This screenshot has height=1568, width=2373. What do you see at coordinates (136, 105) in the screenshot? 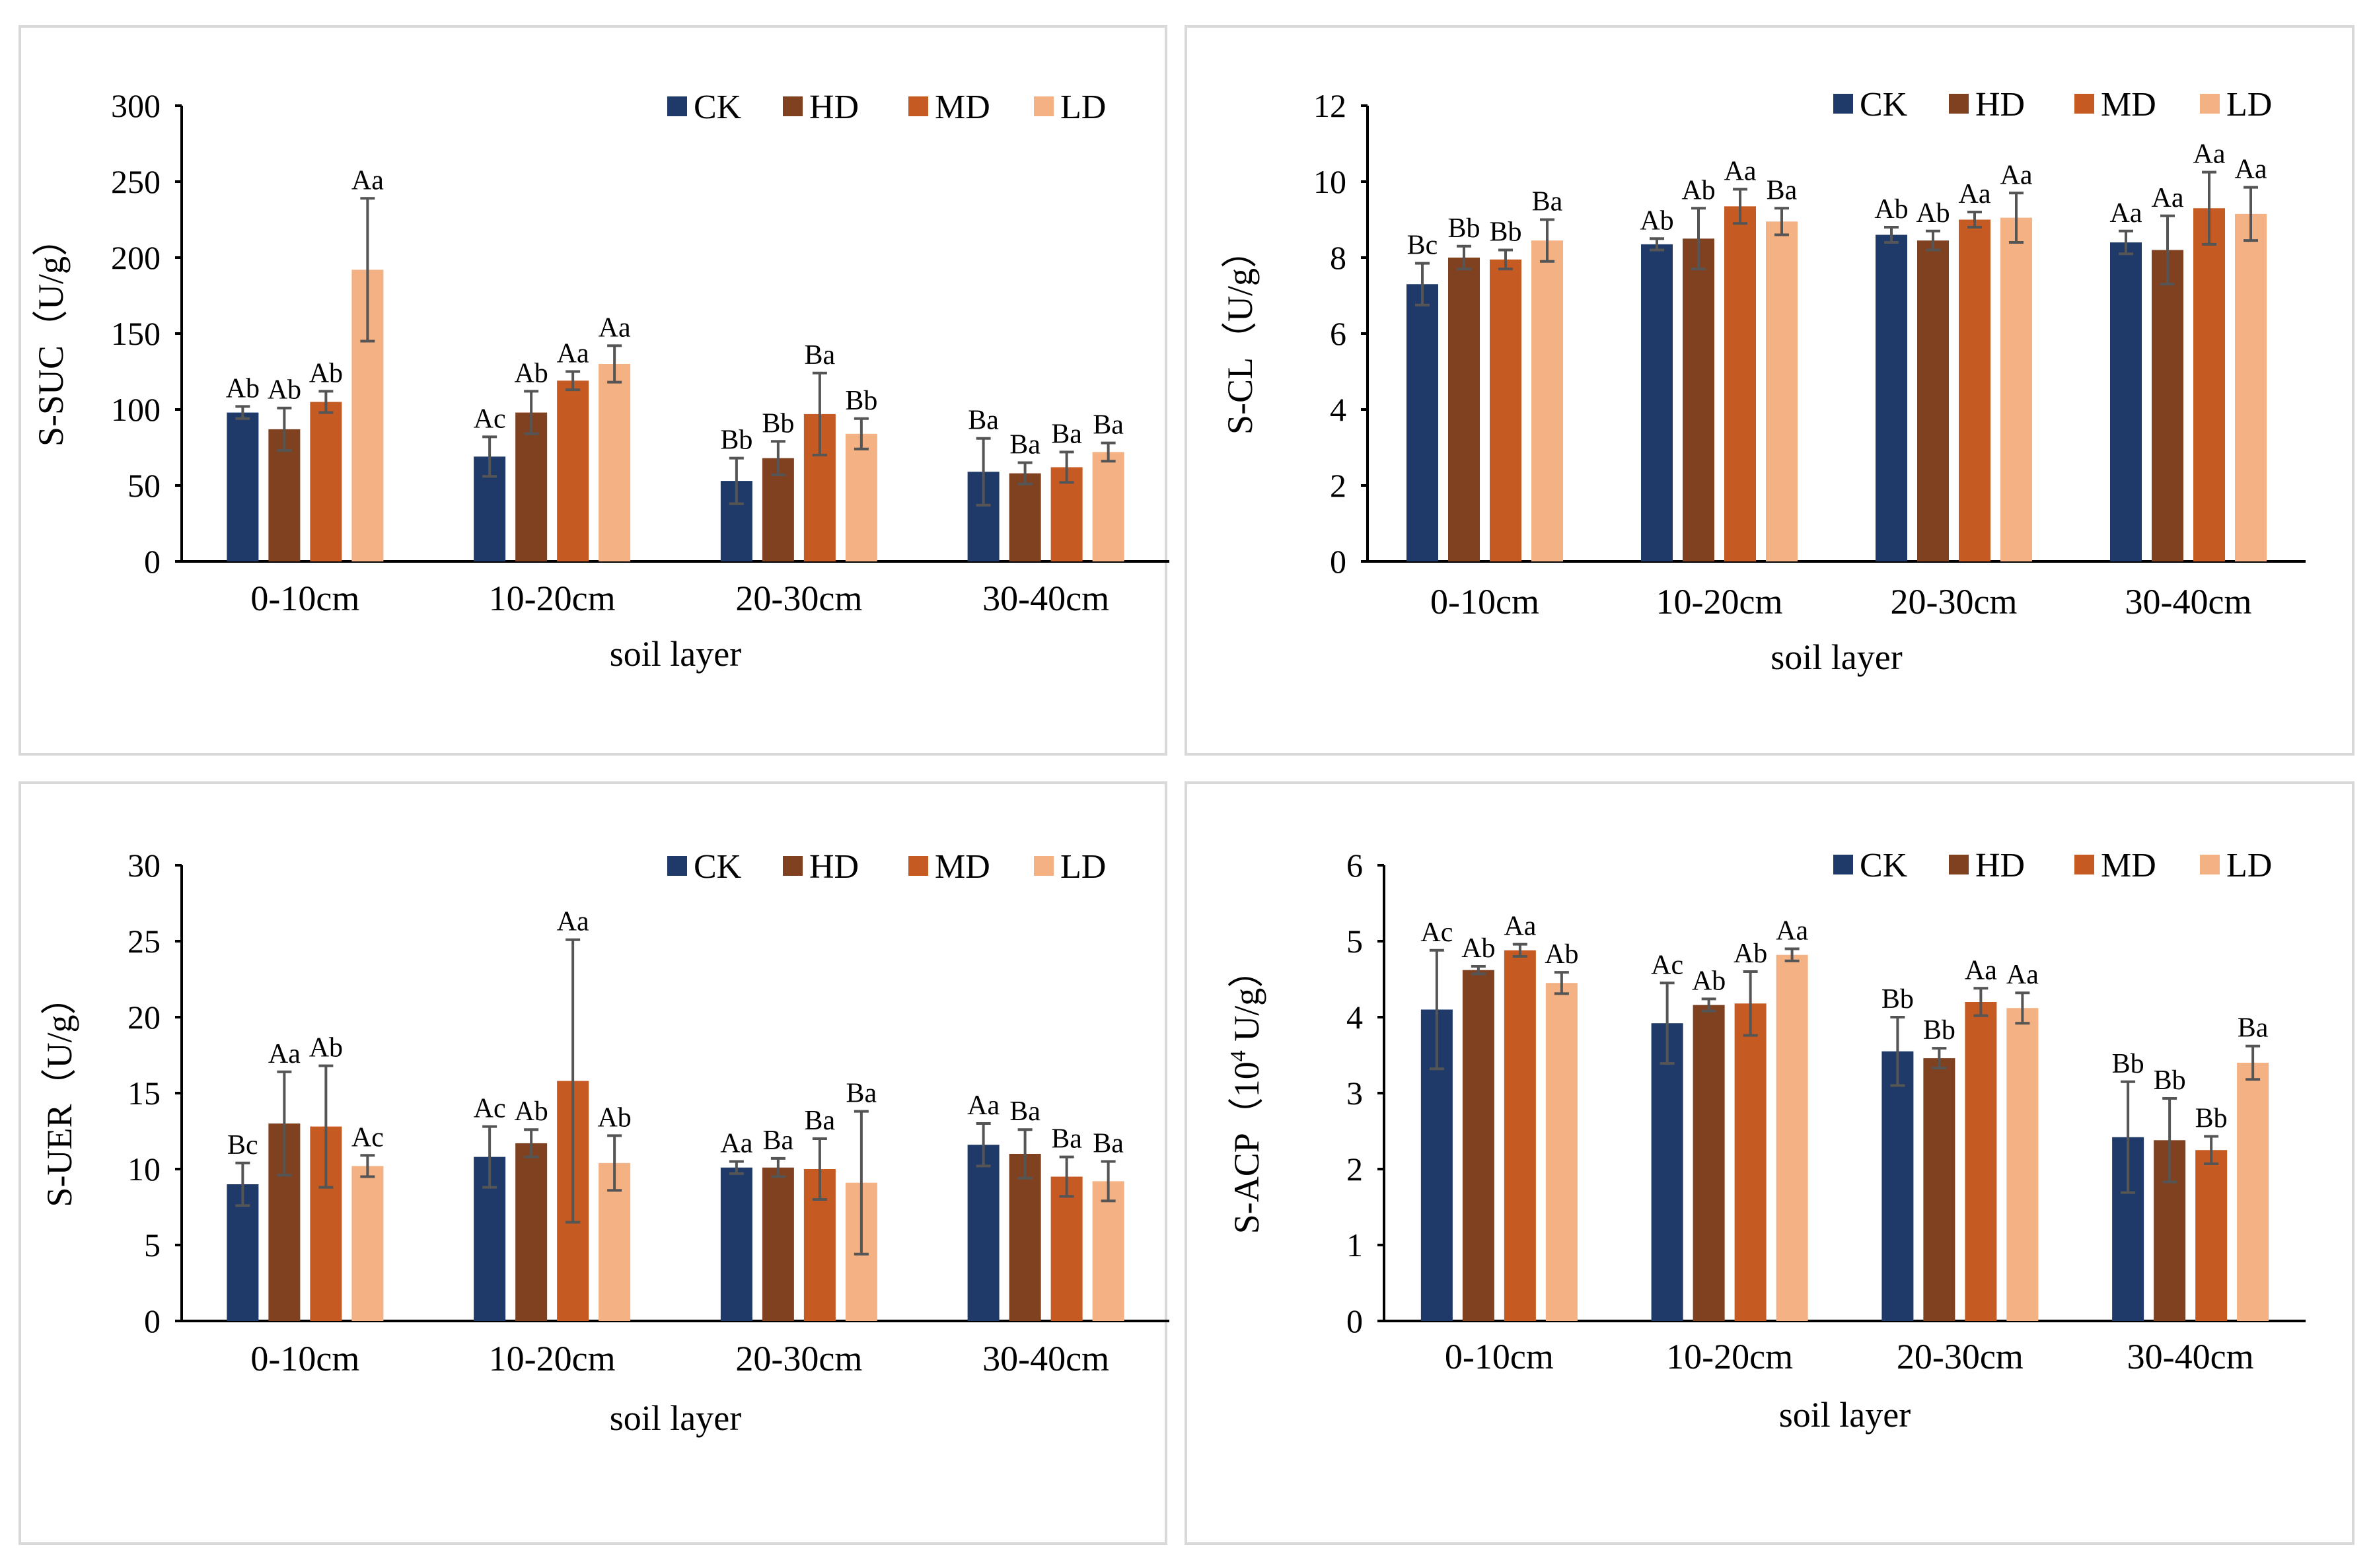
I see `y-tick-label: 300` at bounding box center [136, 105].